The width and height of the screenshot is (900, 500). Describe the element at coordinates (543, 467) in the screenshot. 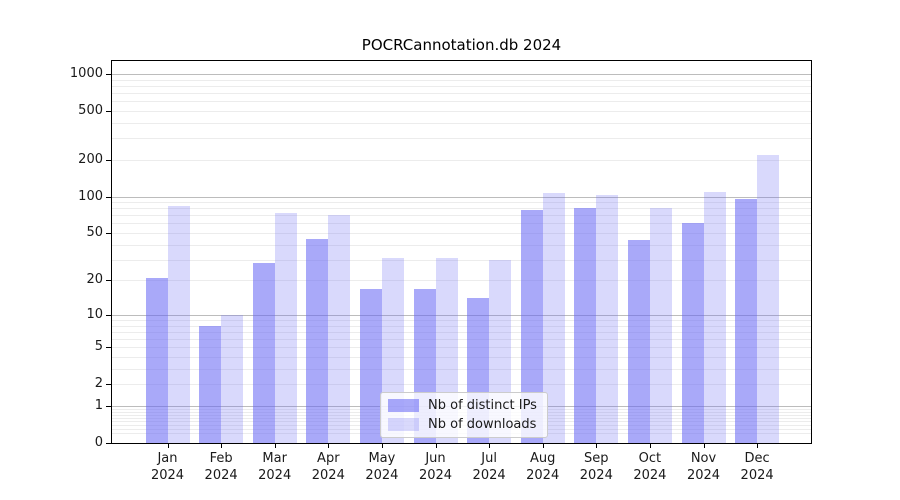

I see `x-tick-label: Aug 2024` at that location.